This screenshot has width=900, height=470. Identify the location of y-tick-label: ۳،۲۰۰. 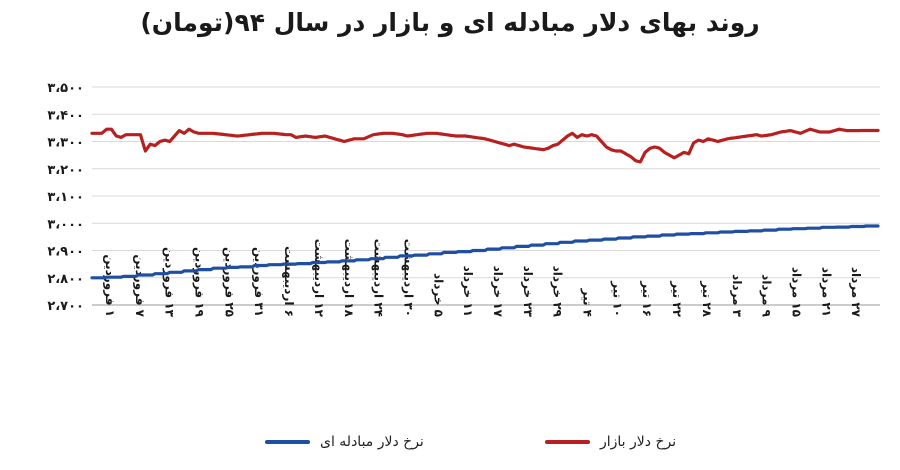
(65, 170).